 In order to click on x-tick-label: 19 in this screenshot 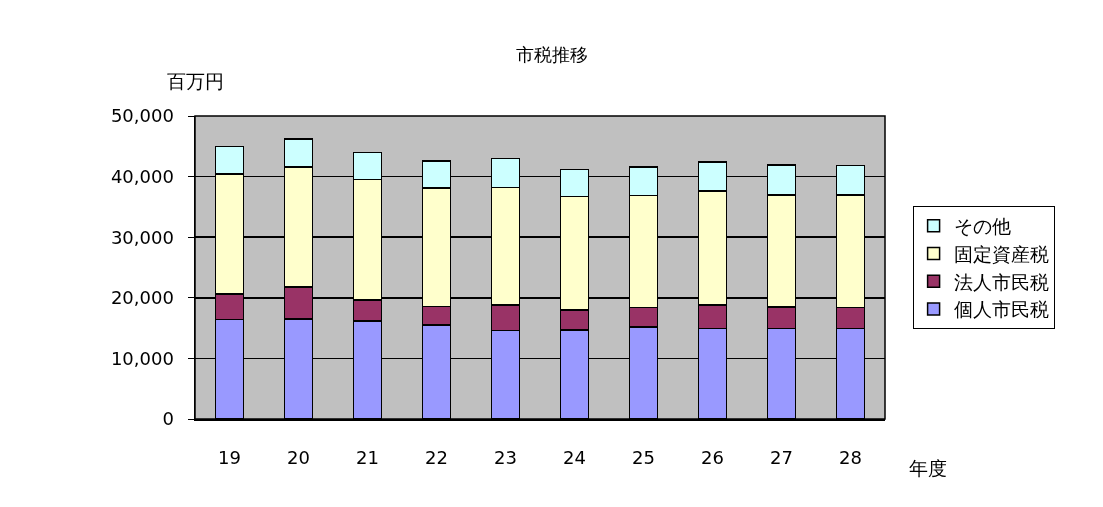, I will do `click(229, 458)`.